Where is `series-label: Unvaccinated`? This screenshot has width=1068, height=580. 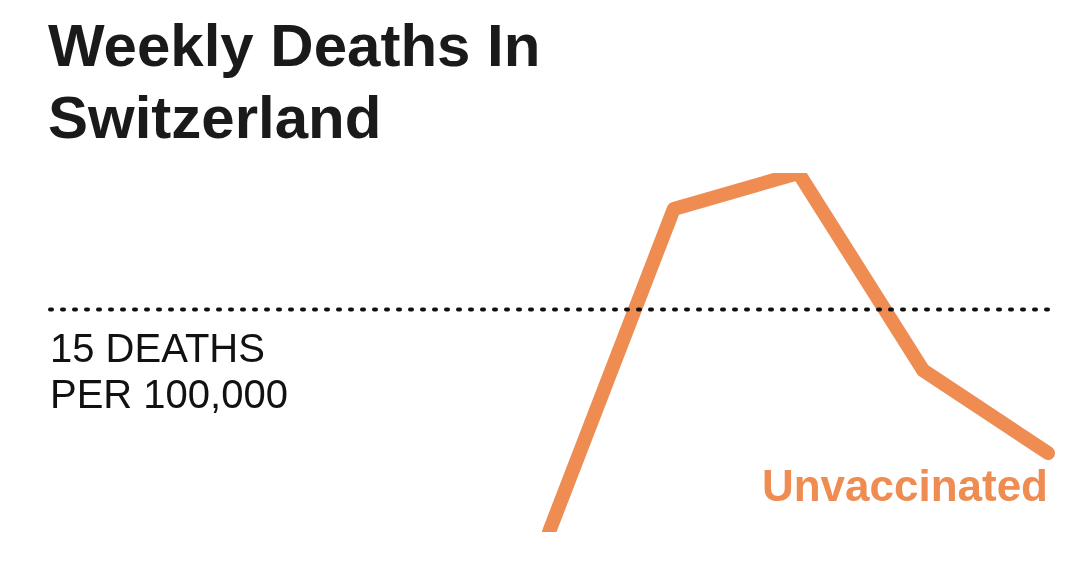
series-label: Unvaccinated is located at coordinates (904, 486).